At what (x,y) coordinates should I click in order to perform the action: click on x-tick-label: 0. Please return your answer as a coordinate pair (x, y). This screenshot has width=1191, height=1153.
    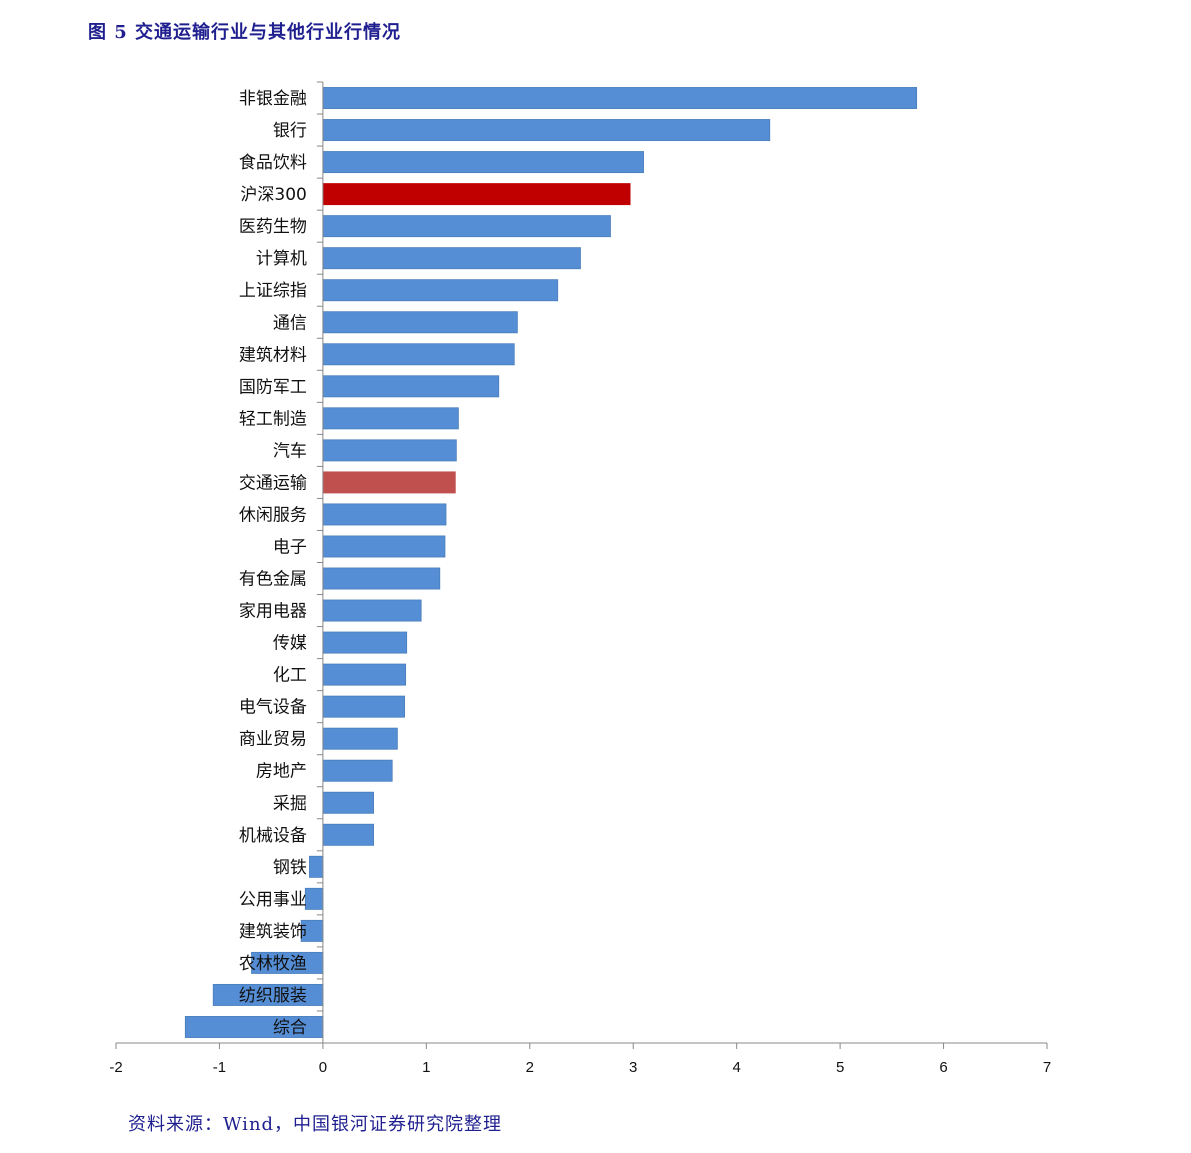
    Looking at the image, I should click on (323, 1067).